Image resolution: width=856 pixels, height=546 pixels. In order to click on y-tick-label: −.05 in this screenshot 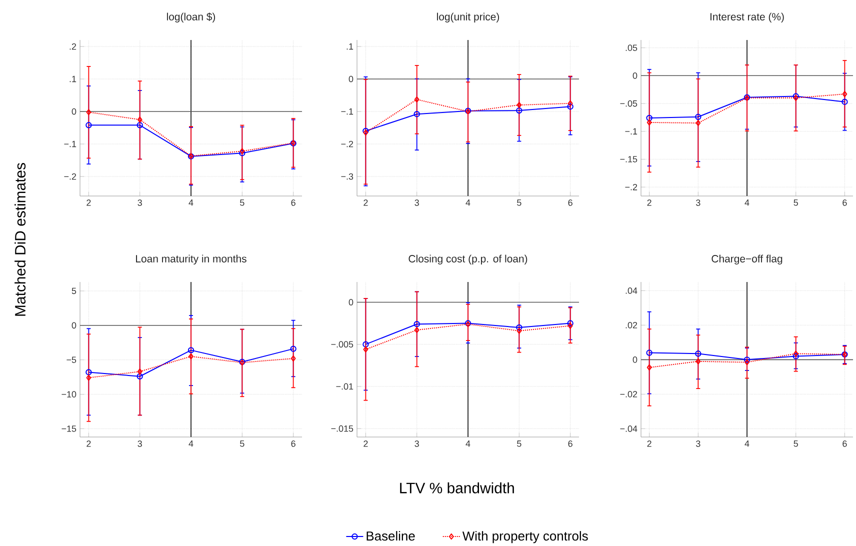, I will do `click(629, 103)`.